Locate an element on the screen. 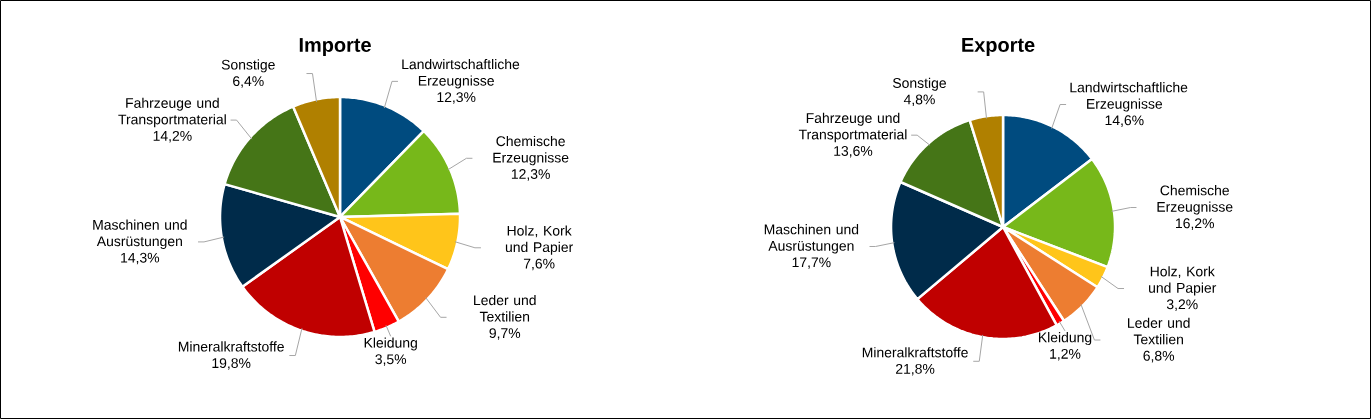 This screenshot has width=1371, height=419. data-label: 6,4% is located at coordinates (248, 82).